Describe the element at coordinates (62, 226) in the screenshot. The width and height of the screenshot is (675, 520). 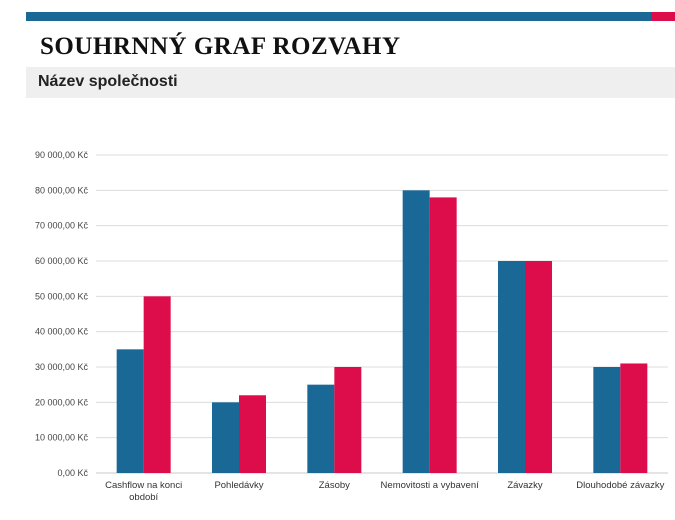
I see `y-tick-label: 70 000,00 Kč` at that location.